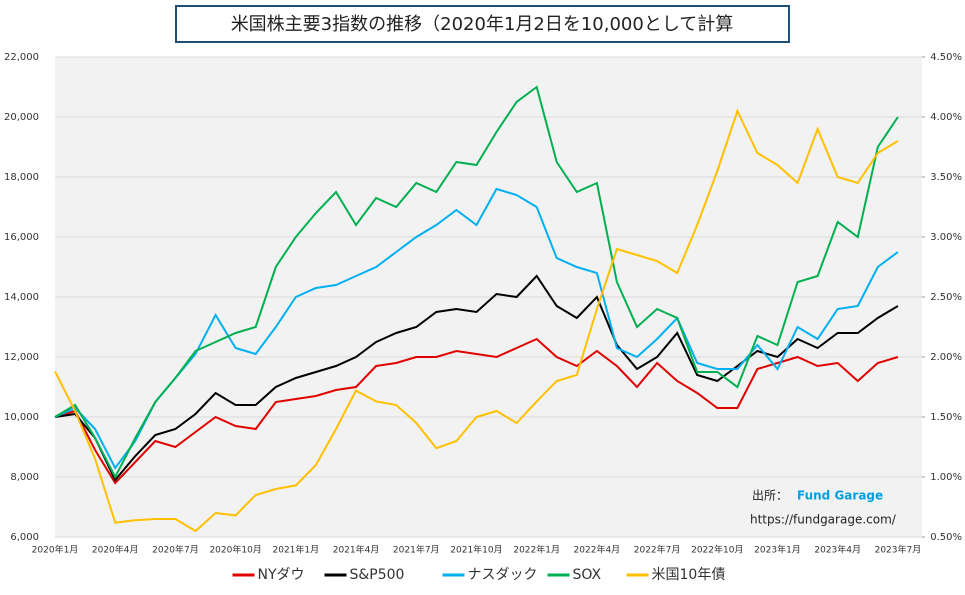 The image size is (965, 595). What do you see at coordinates (840, 496) in the screenshot?
I see `source-name: Fund Garage` at bounding box center [840, 496].